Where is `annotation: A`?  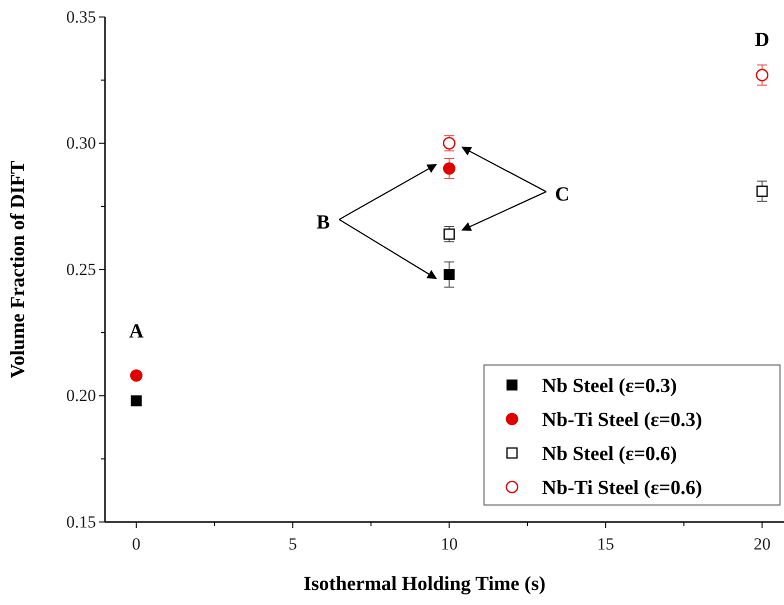
annotation: A is located at coordinates (136, 331).